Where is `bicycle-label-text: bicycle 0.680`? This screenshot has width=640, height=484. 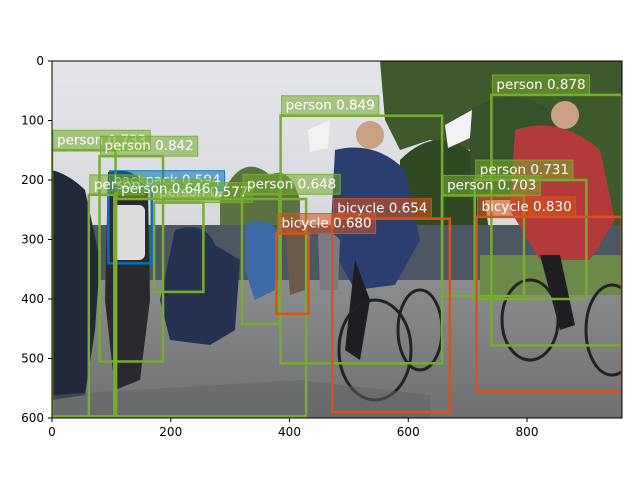 bicycle-label-text: bicycle 0.680 is located at coordinates (326, 224).